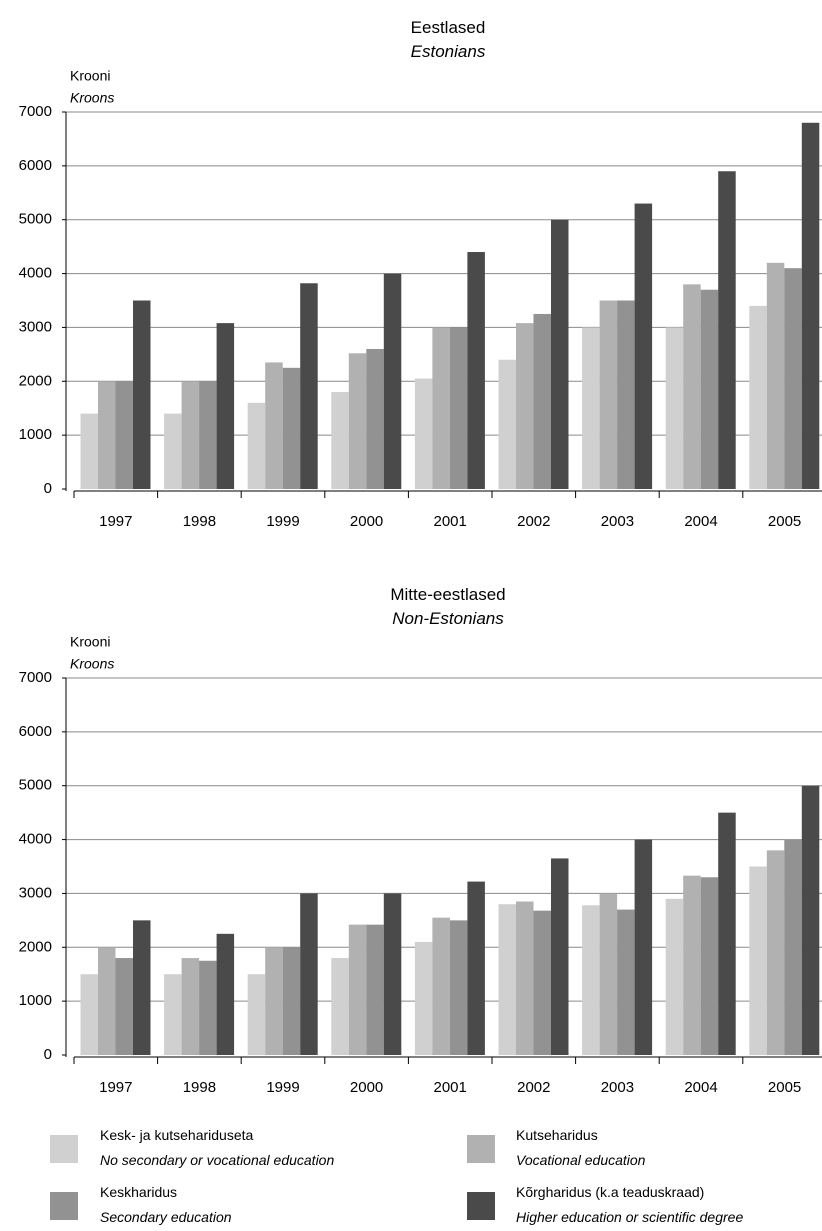 Image resolution: width=822 pixels, height=1231 pixels. I want to click on estonians-bar-2001-no-secondary-or-vocational-education, so click(423, 433).